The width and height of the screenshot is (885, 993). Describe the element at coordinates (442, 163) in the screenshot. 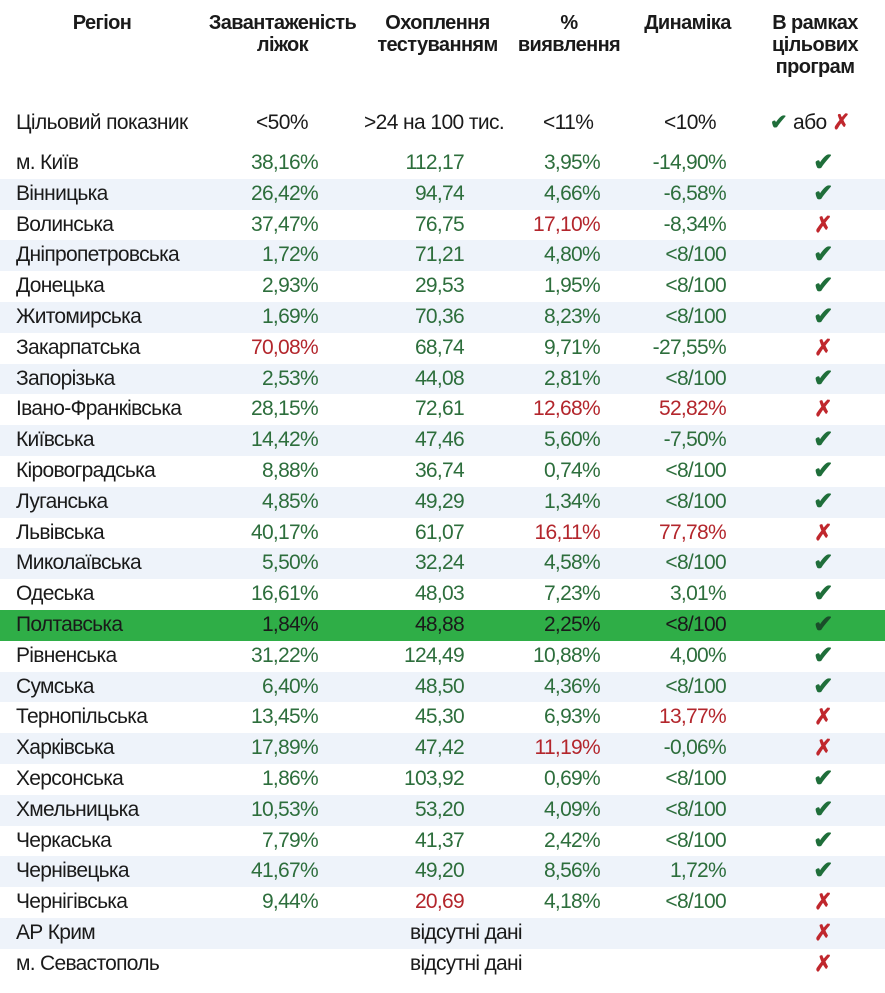

I see `table-row: м. Київ 38,16% 112,17 3,95% -14,90% ✔` at that location.